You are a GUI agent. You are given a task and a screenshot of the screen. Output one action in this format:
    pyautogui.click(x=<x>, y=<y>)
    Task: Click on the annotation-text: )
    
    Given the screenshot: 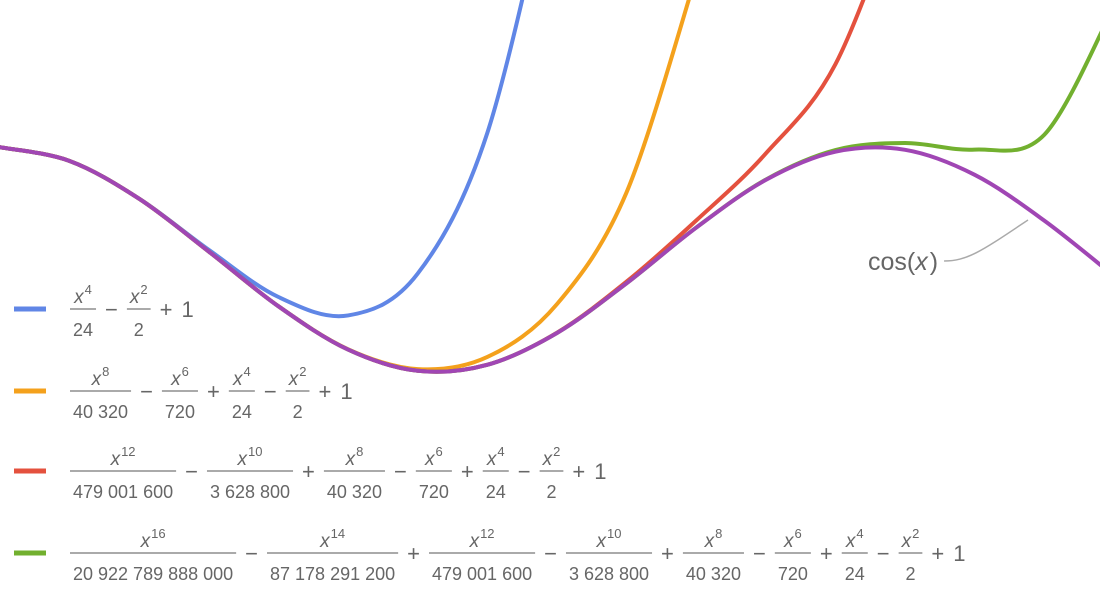 What is the action you would take?
    pyautogui.click(x=934, y=262)
    